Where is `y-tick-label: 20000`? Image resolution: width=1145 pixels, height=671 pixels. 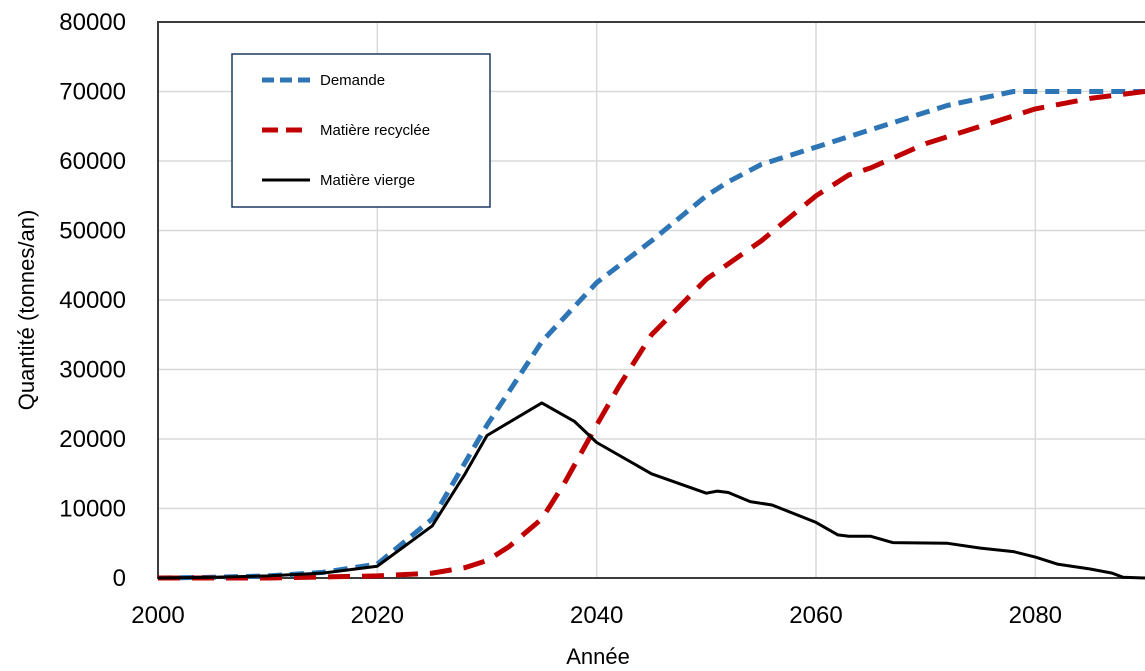
y-tick-label: 20000 is located at coordinates (92, 439).